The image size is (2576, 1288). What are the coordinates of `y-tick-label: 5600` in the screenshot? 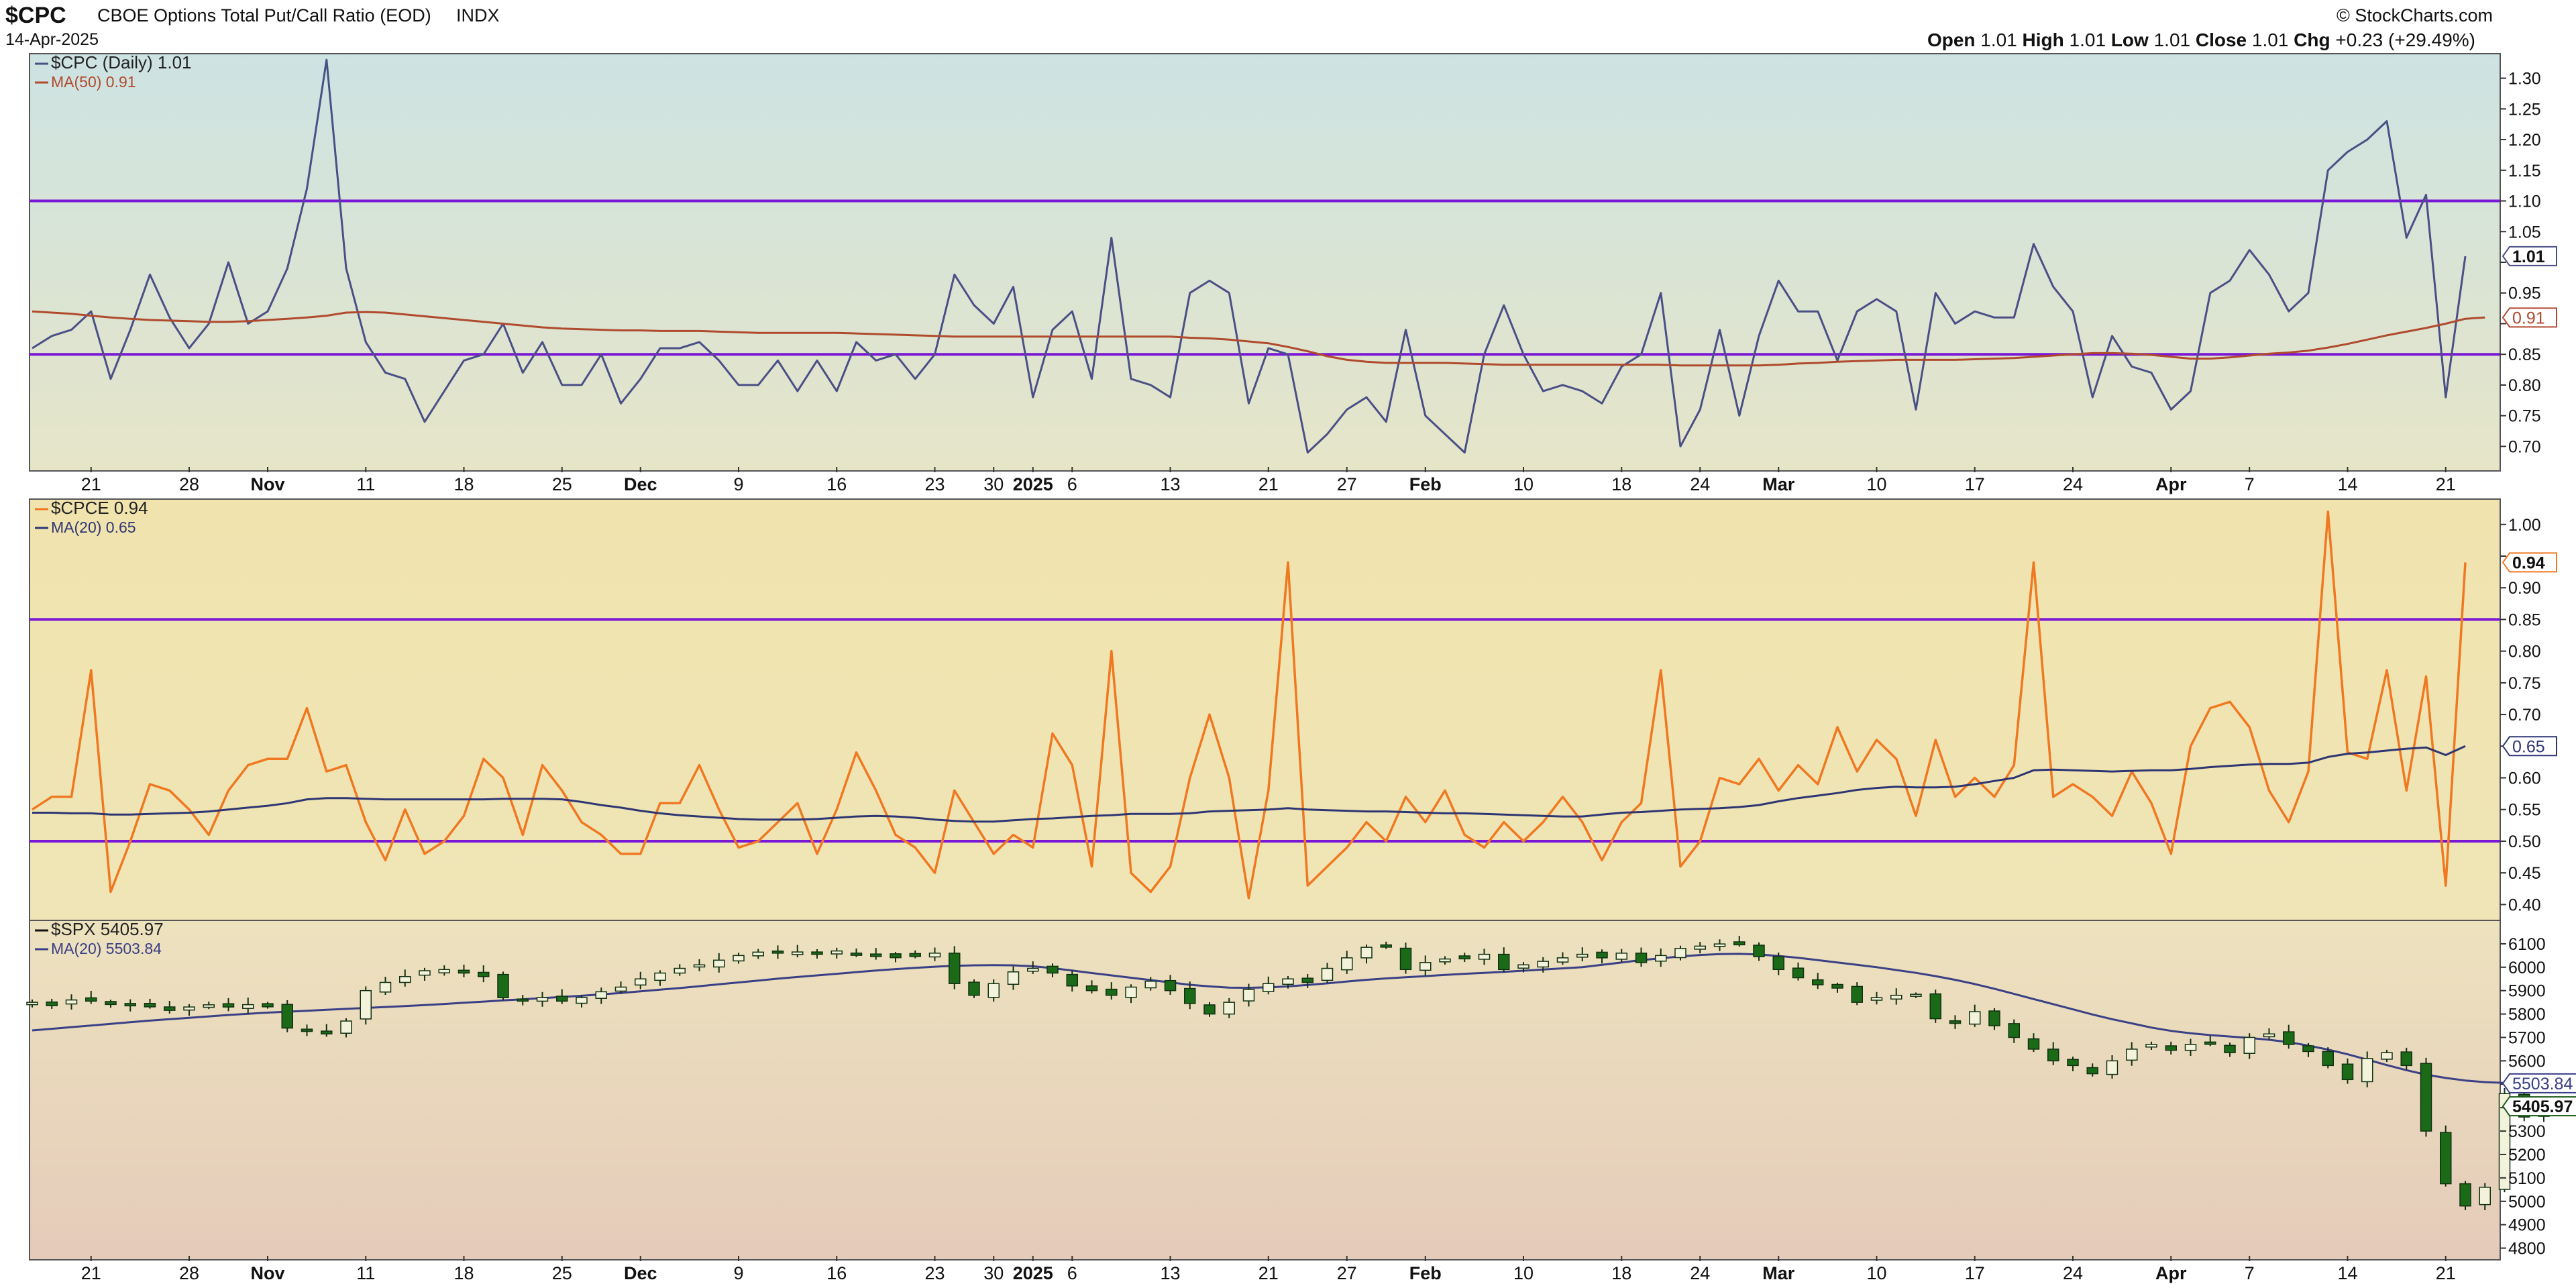 It's located at (2527, 1061).